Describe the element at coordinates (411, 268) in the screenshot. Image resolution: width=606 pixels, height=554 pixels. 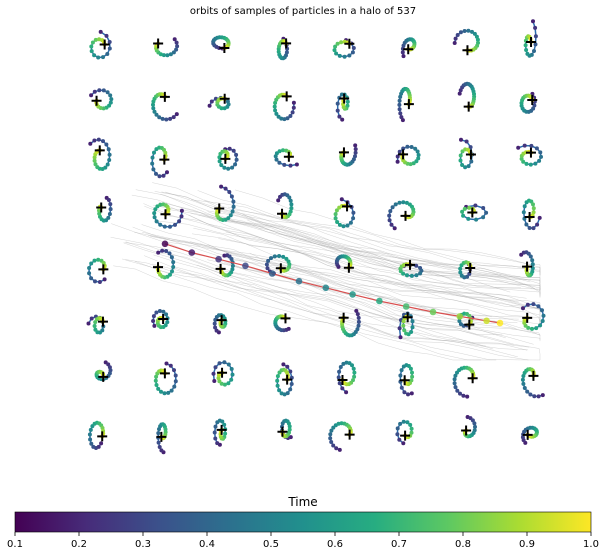
I see `orbit-panel-r4-c5` at that location.